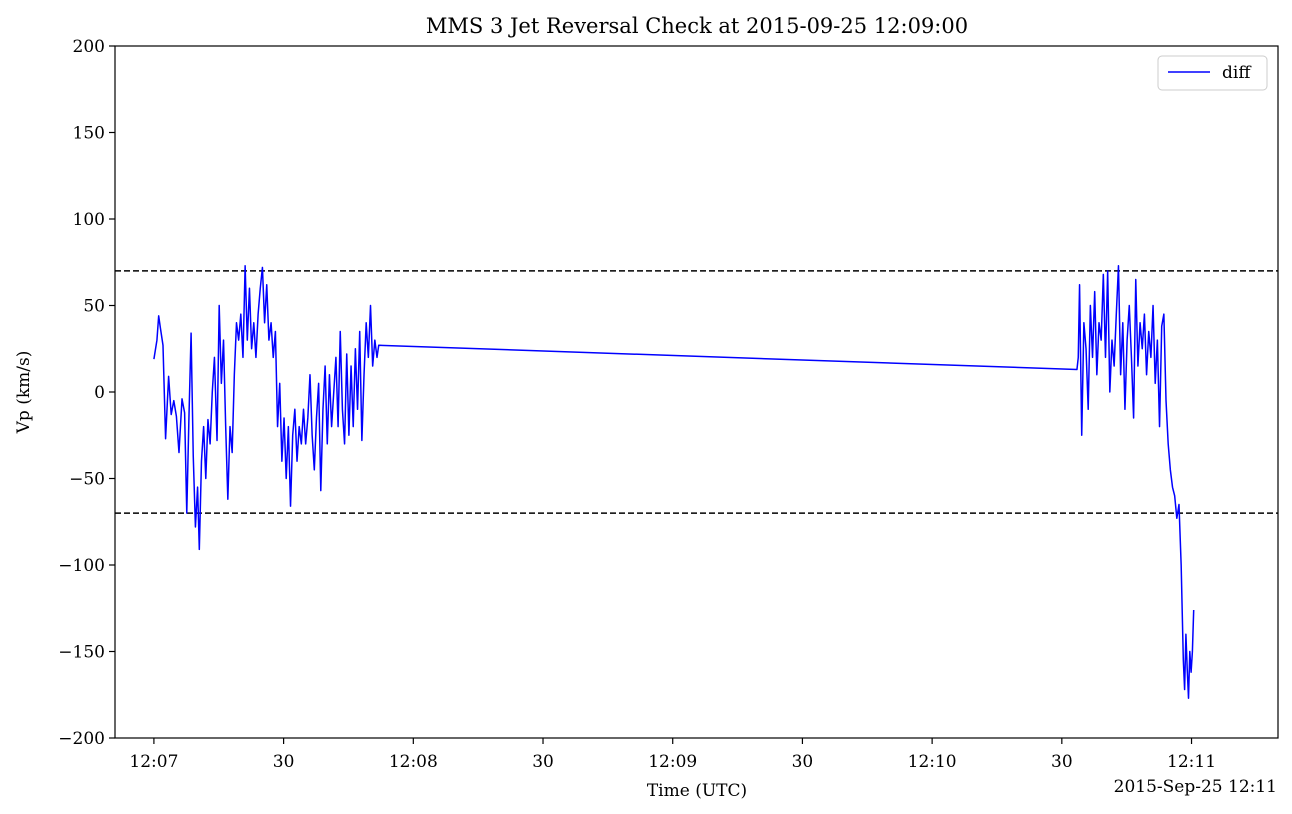 Image resolution: width=1292 pixels, height=814 pixels. What do you see at coordinates (24, 393) in the screenshot?
I see `y-axis-label: Vp (km/s)` at bounding box center [24, 393].